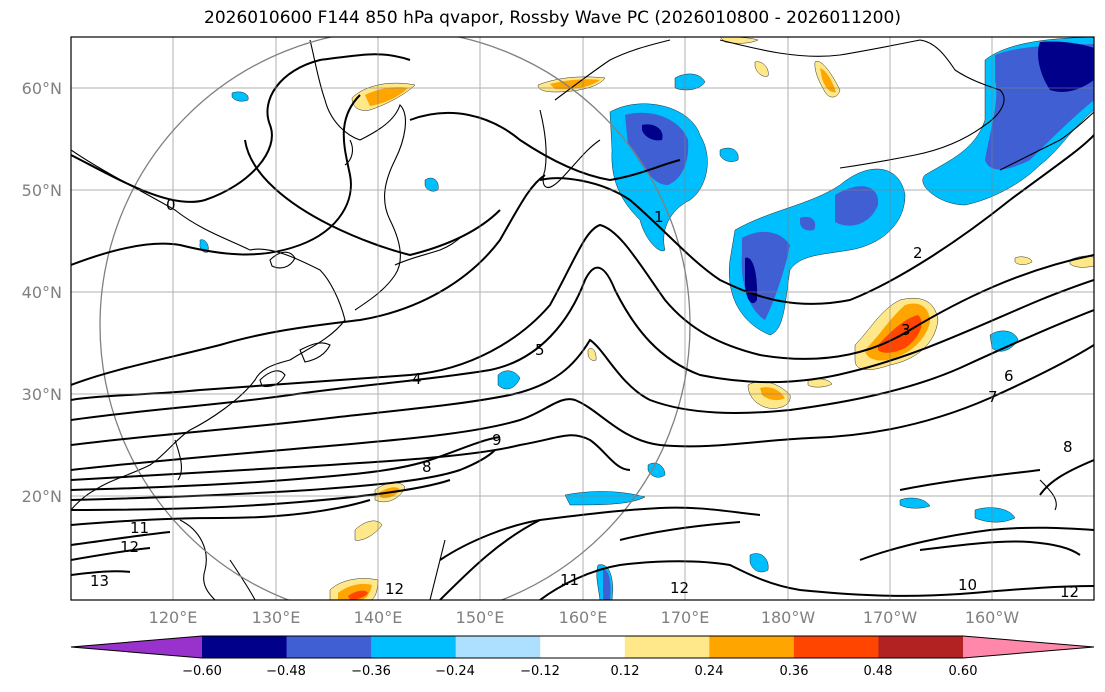 This screenshot has width=1105, height=692. I want to click on lon-label: 160°W, so click(992, 617).